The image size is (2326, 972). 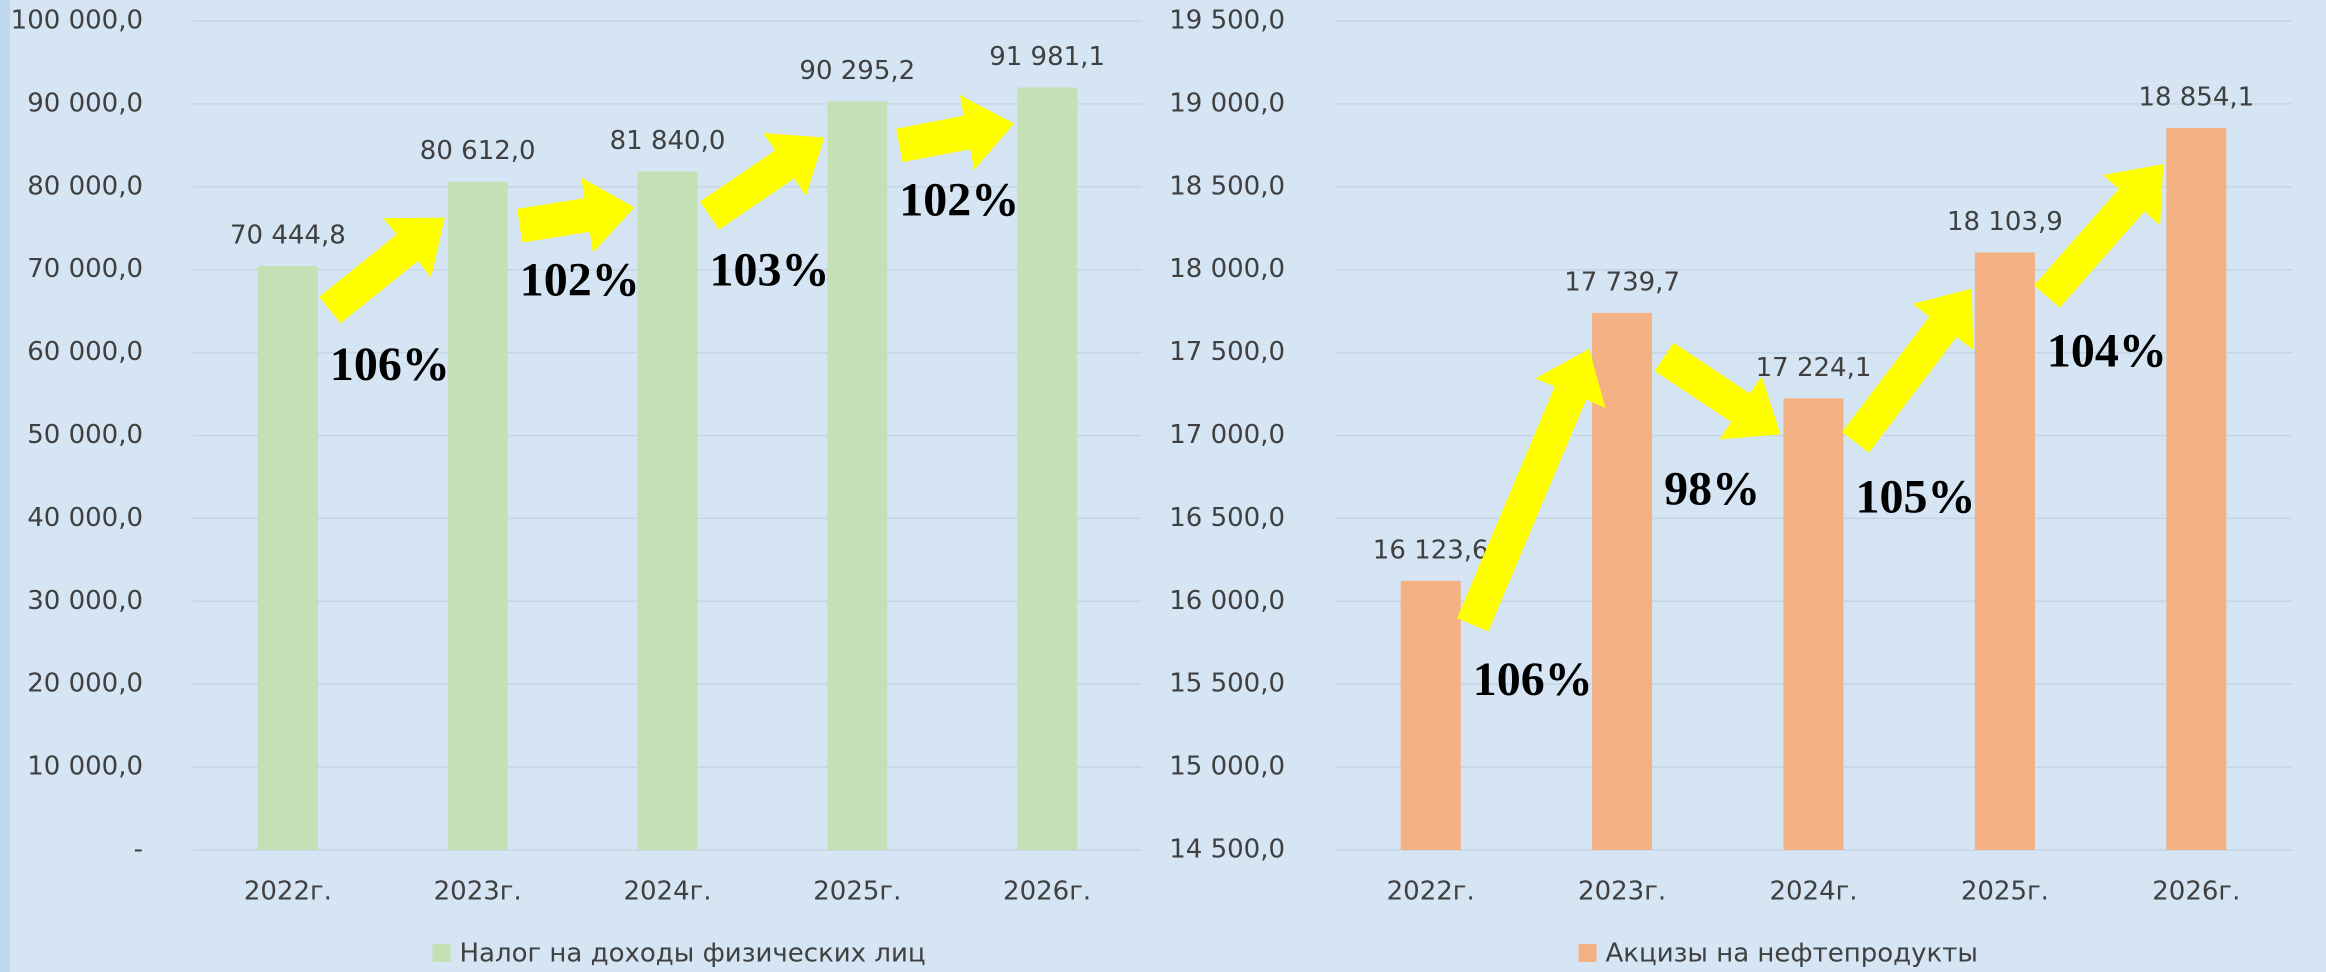 I want to click on value-label: 90 295,2, so click(x=857, y=71).